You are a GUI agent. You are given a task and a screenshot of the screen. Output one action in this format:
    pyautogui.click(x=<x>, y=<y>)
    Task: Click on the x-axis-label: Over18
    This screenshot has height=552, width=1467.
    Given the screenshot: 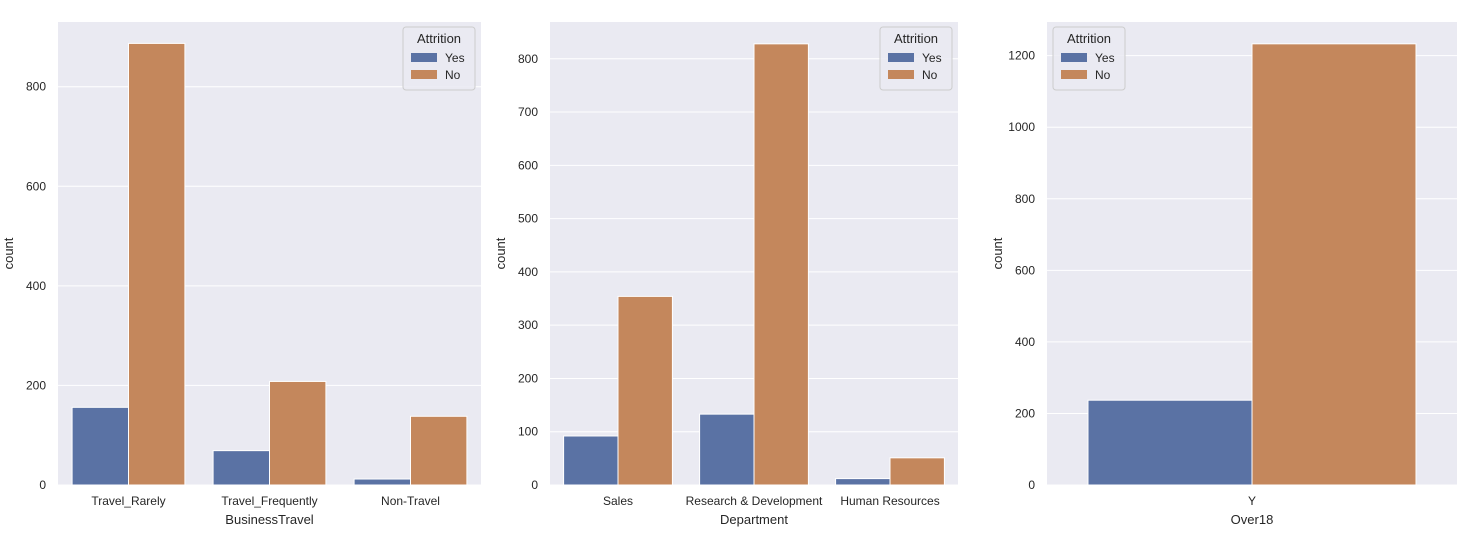 What is the action you would take?
    pyautogui.click(x=1252, y=519)
    